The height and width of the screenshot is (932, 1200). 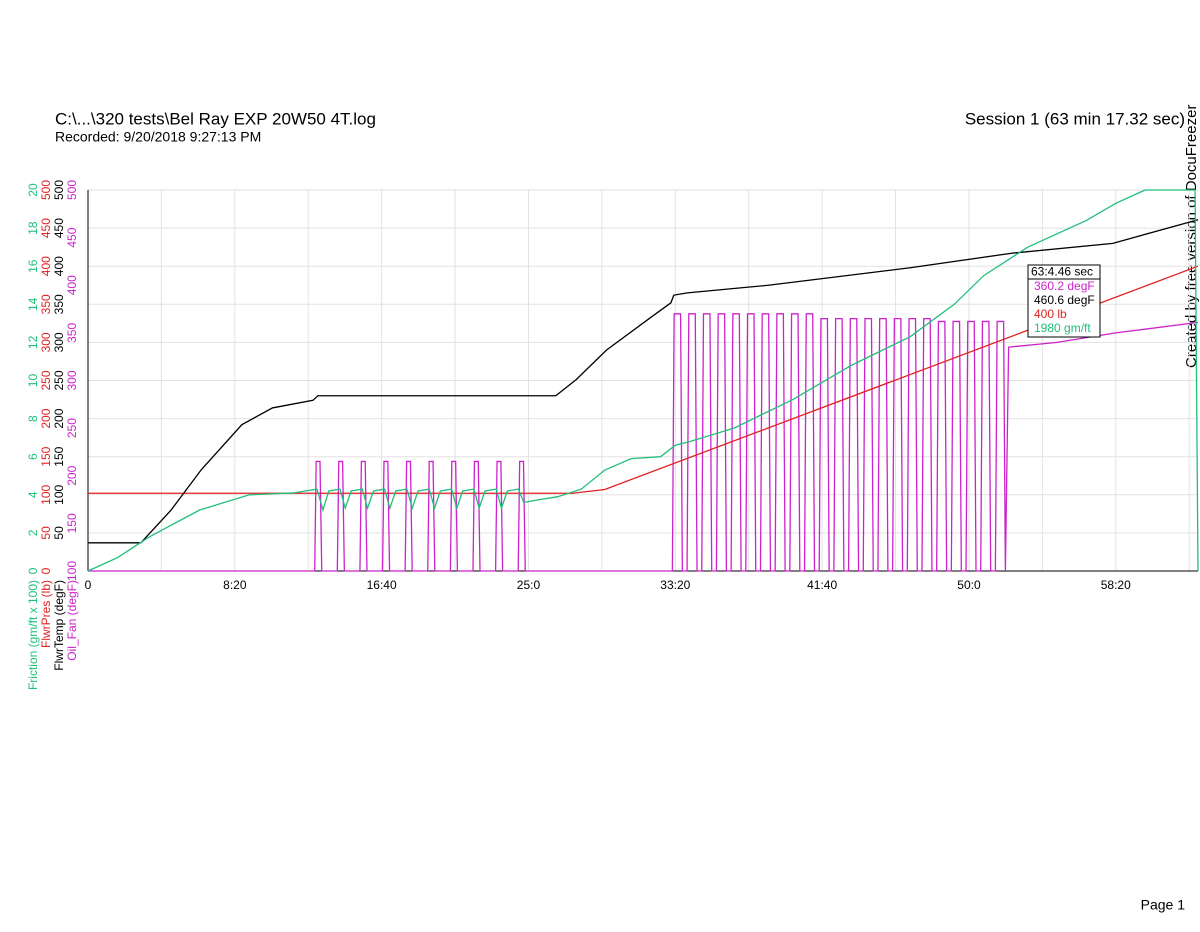 I want to click on y-tick-label: 18, so click(x=33, y=228).